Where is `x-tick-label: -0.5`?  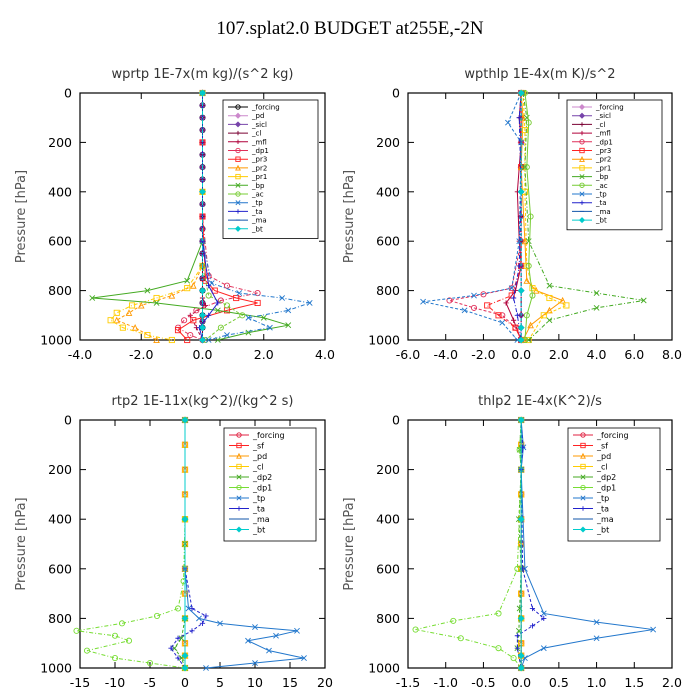 x-tick-label: -0.5 is located at coordinates (483, 682).